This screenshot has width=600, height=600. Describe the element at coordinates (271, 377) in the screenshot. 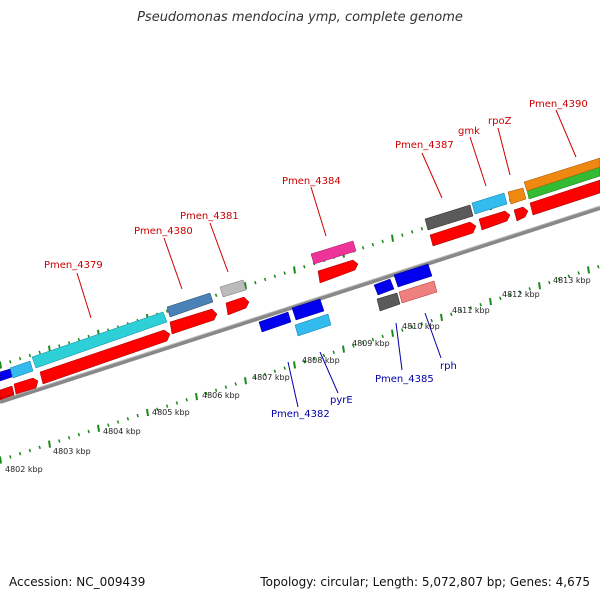

I see `kbp-label: 4807 kbp` at that location.